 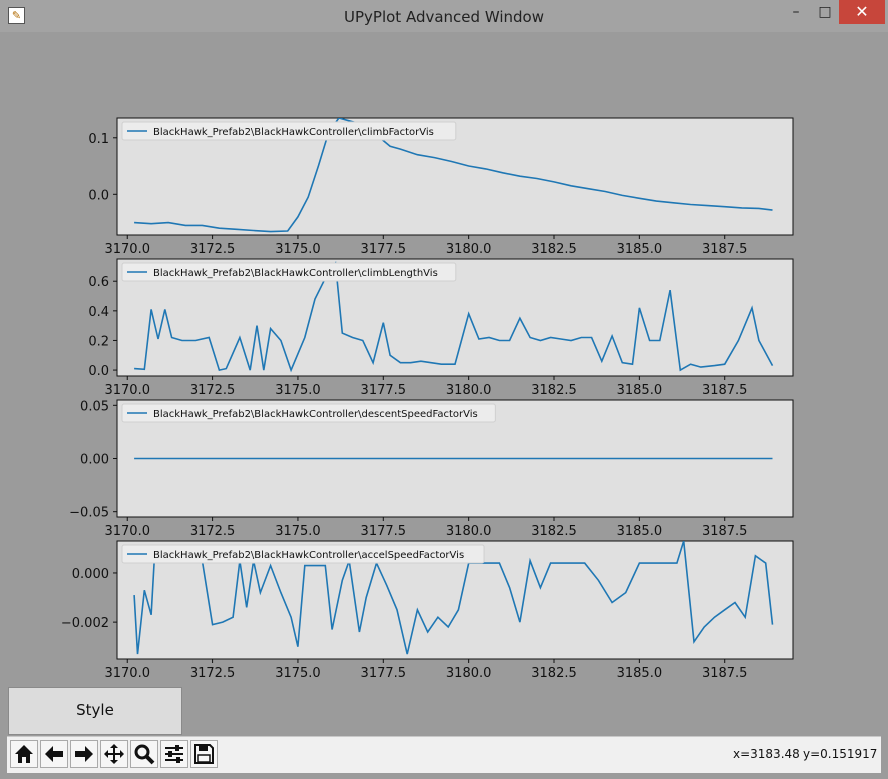 What do you see at coordinates (98, 312) in the screenshot?
I see `y-tick-label: 0.4` at bounding box center [98, 312].